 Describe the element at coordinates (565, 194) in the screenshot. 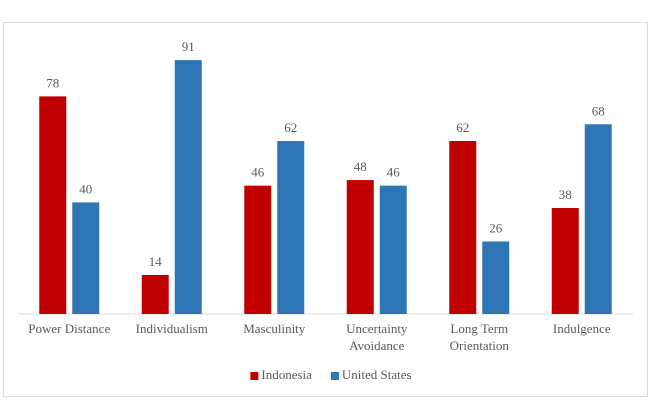

I see `data-label: 38` at that location.